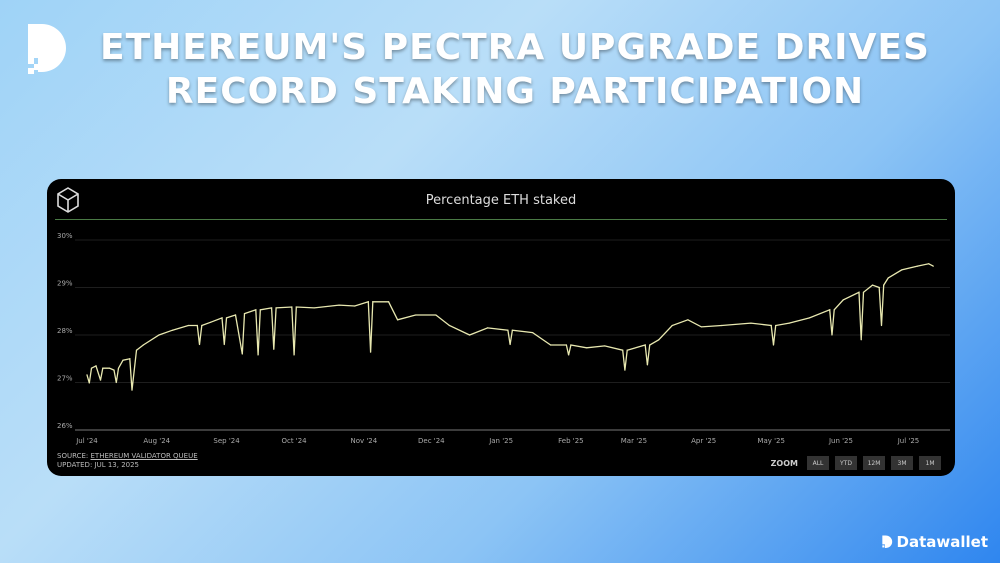 The height and width of the screenshot is (563, 1000). What do you see at coordinates (501, 200) in the screenshot?
I see `chart-title: Percentage ETH staked` at bounding box center [501, 200].